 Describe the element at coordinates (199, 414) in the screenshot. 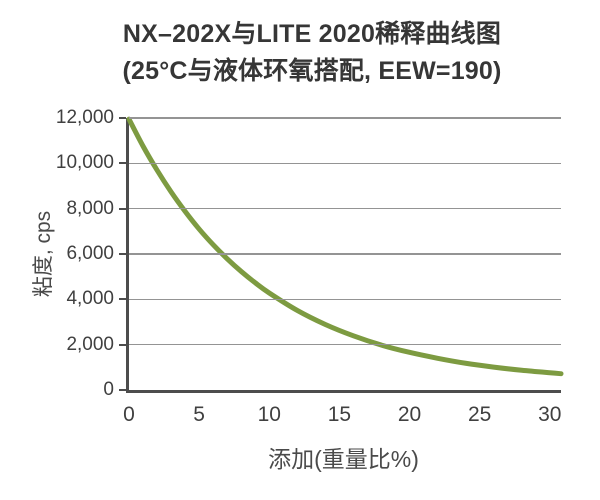

I see `x-tick-label-5: 5` at that location.